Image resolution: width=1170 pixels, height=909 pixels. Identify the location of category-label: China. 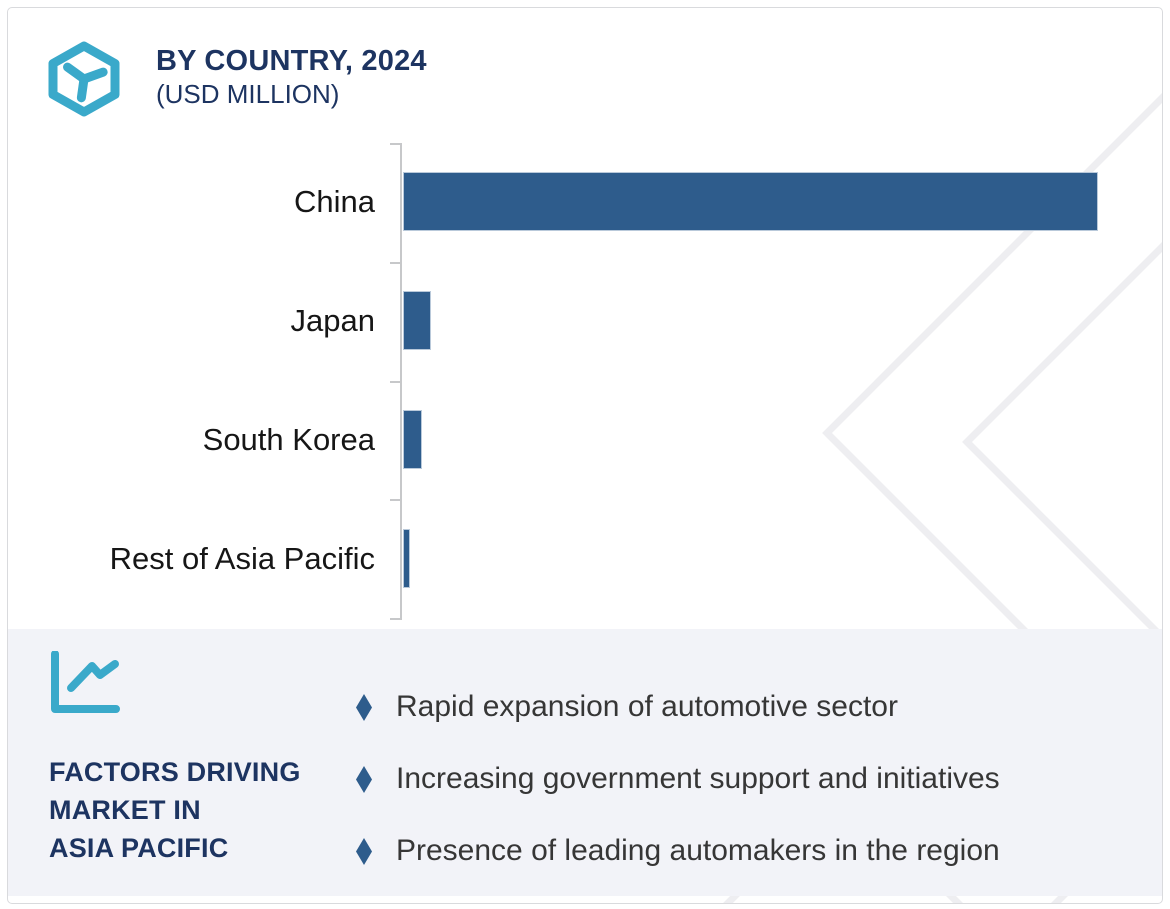
(334, 201).